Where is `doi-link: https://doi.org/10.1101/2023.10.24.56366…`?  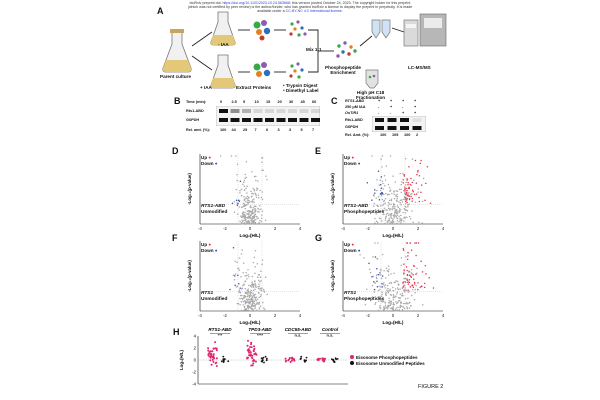
doi-link: https://doi.org/10.1101/2023.10.24.56366… is located at coordinates (256, 3).